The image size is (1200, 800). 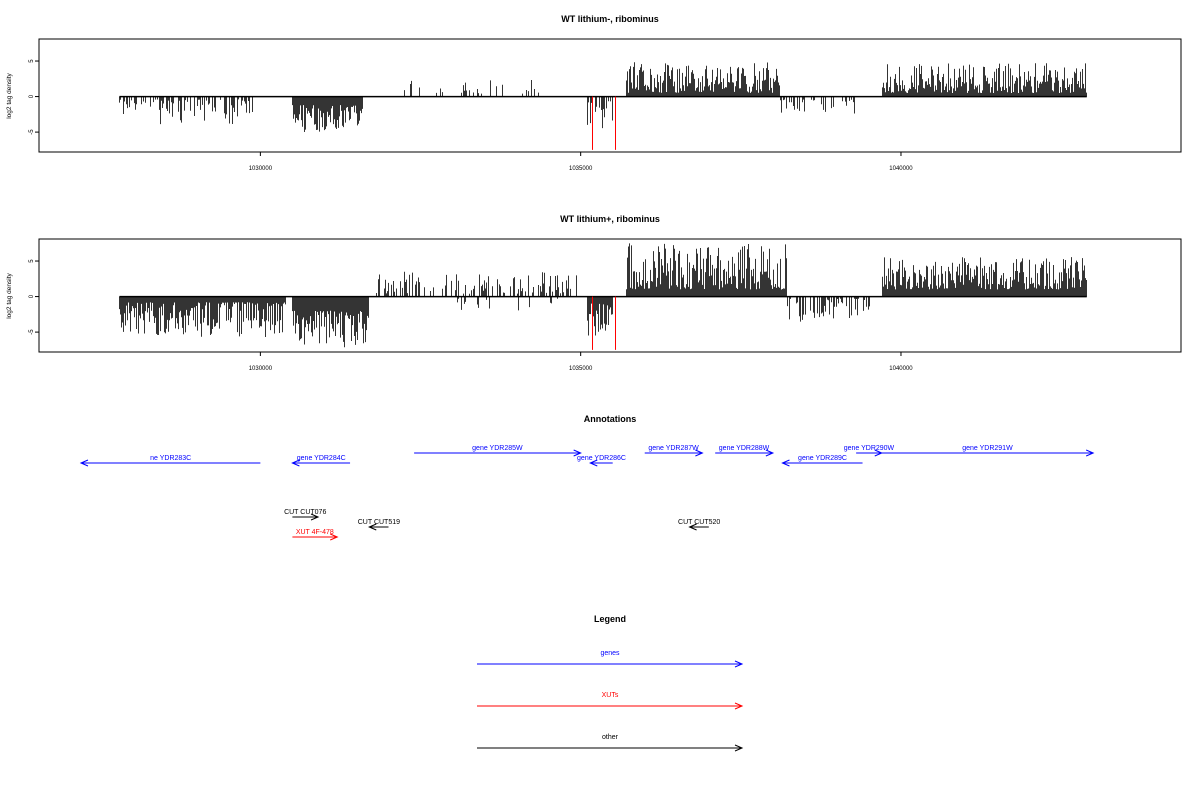 What do you see at coordinates (901, 369) in the screenshot?
I see `panel-2-x-tick-label: 1040000` at bounding box center [901, 369].